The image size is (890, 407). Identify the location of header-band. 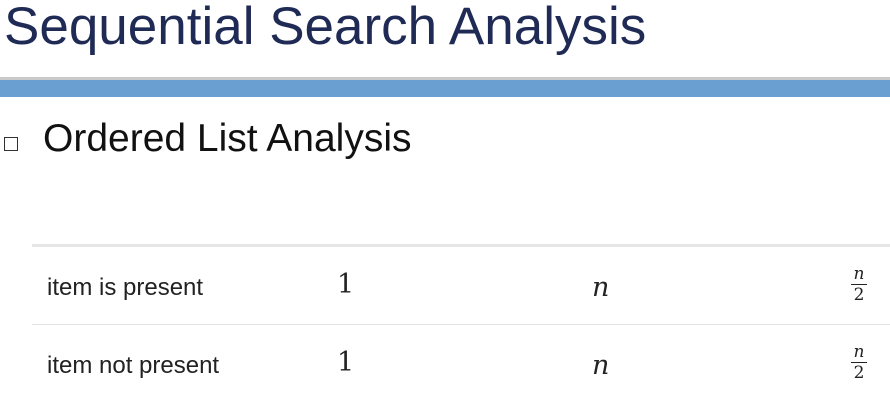
(445, 88).